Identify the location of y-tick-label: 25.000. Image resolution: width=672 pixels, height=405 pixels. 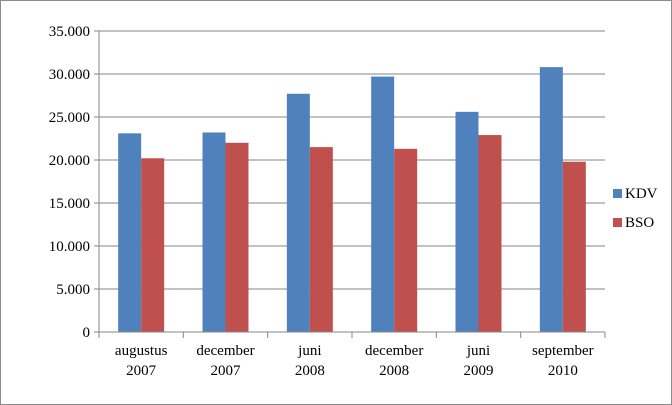
(69, 118).